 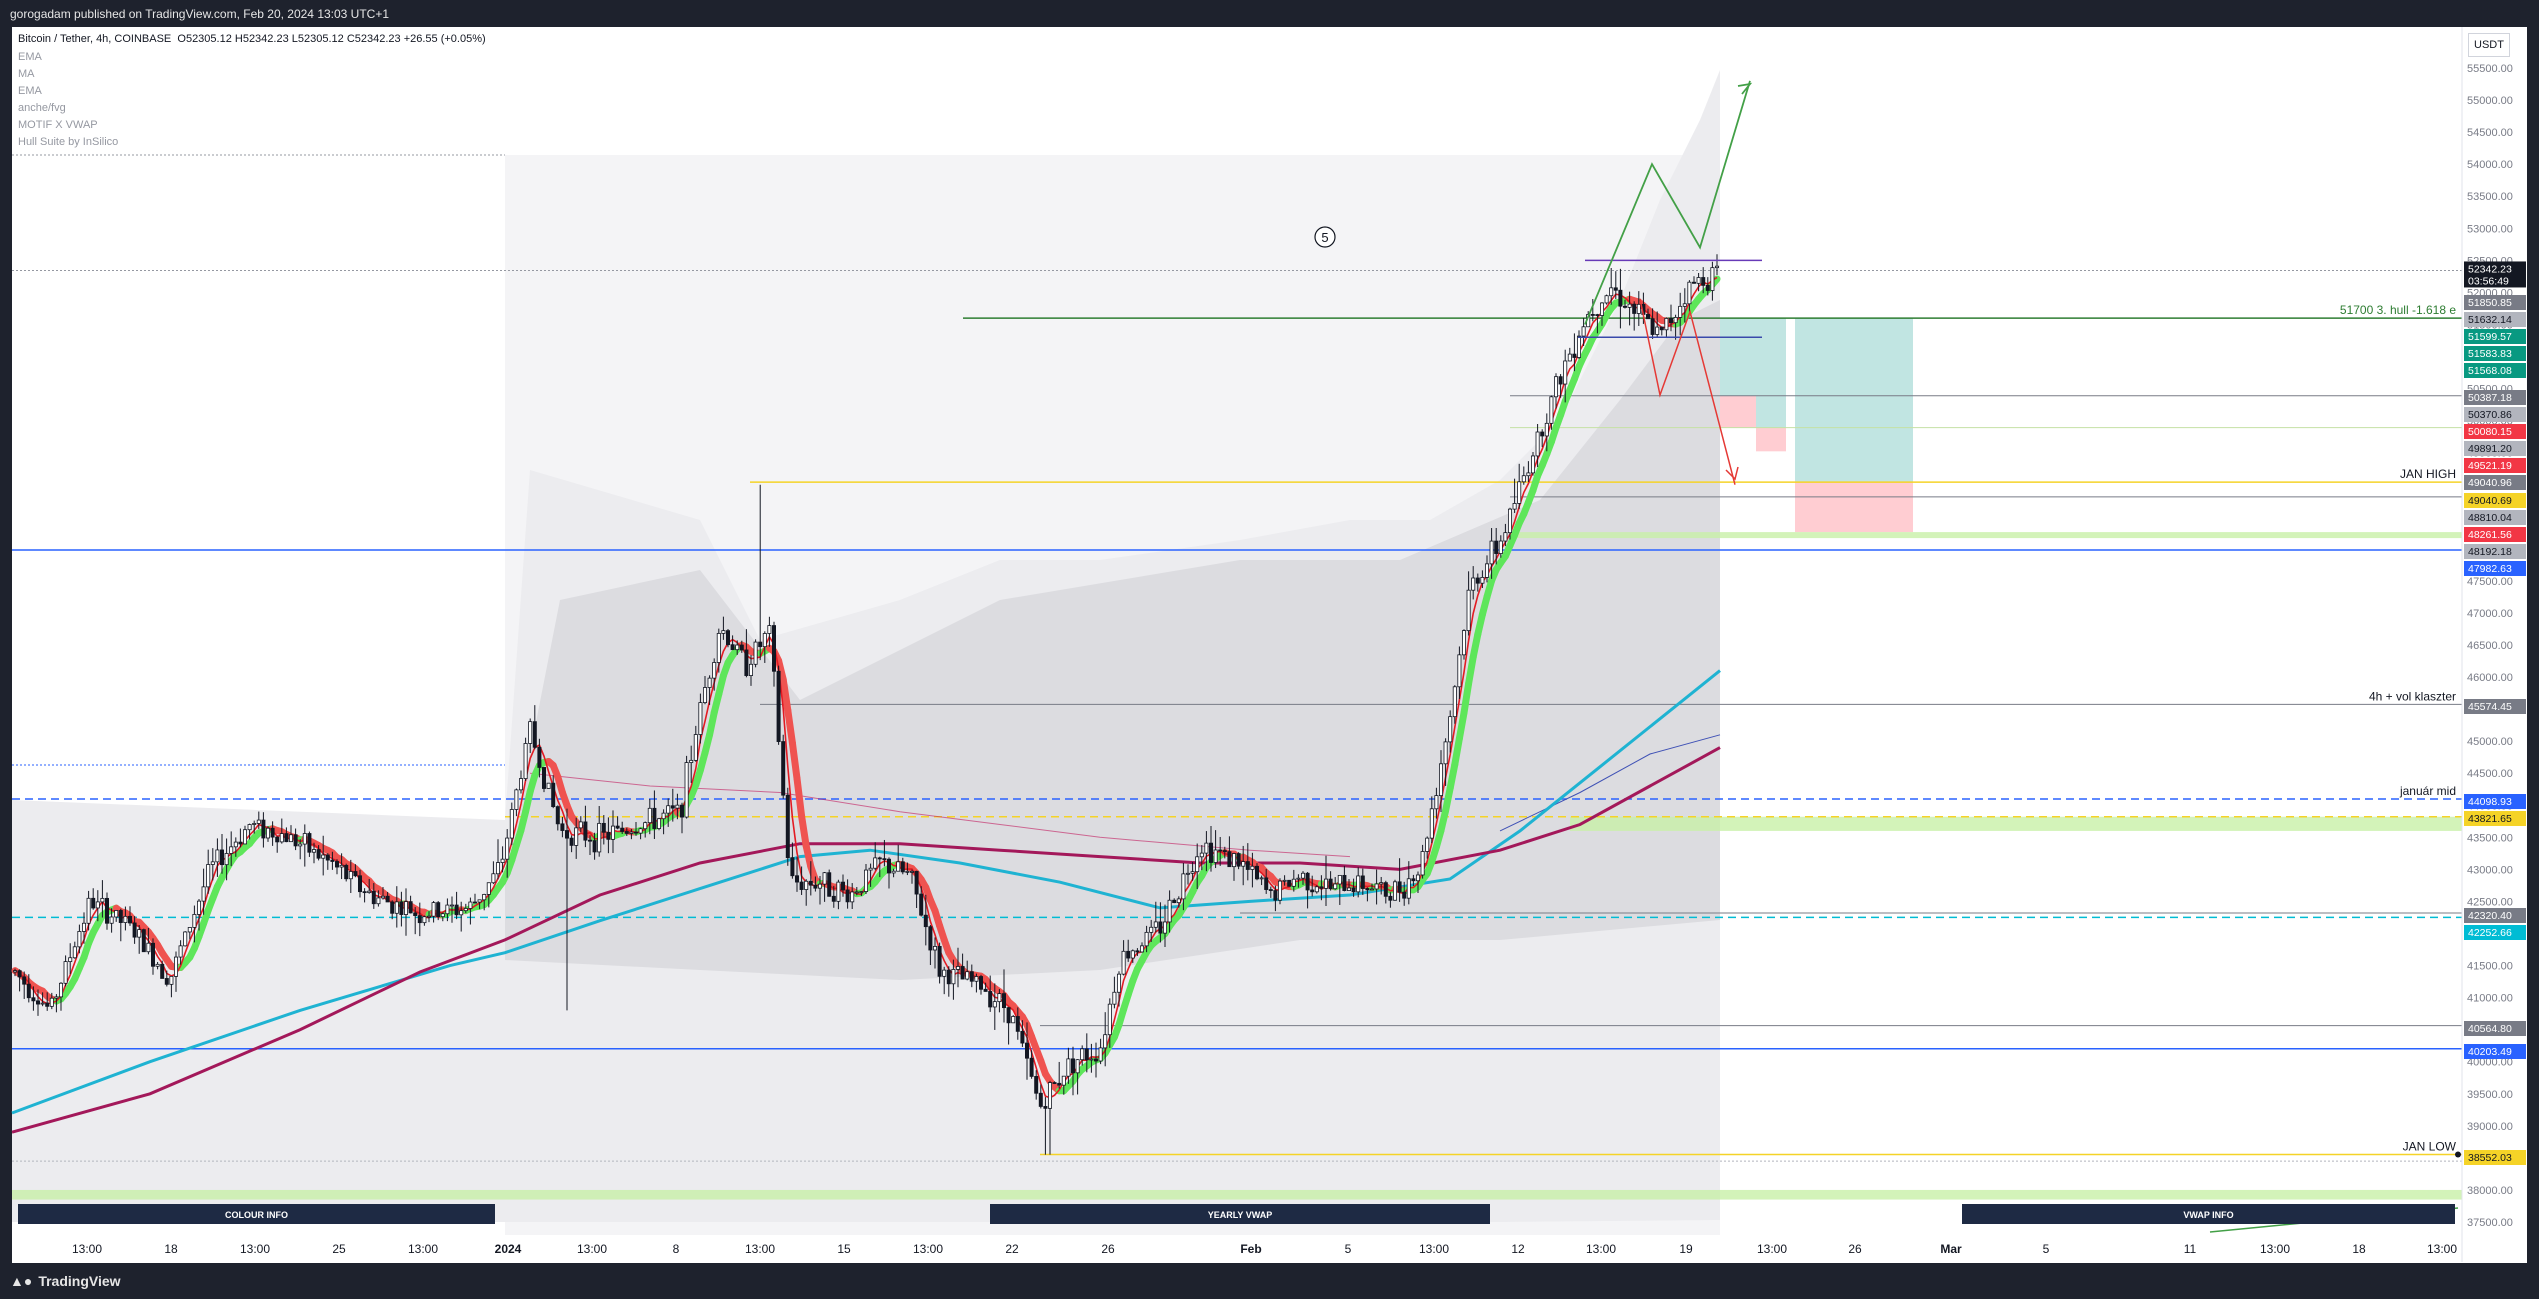 I want to click on currency-button: USDT, so click(x=2489, y=45).